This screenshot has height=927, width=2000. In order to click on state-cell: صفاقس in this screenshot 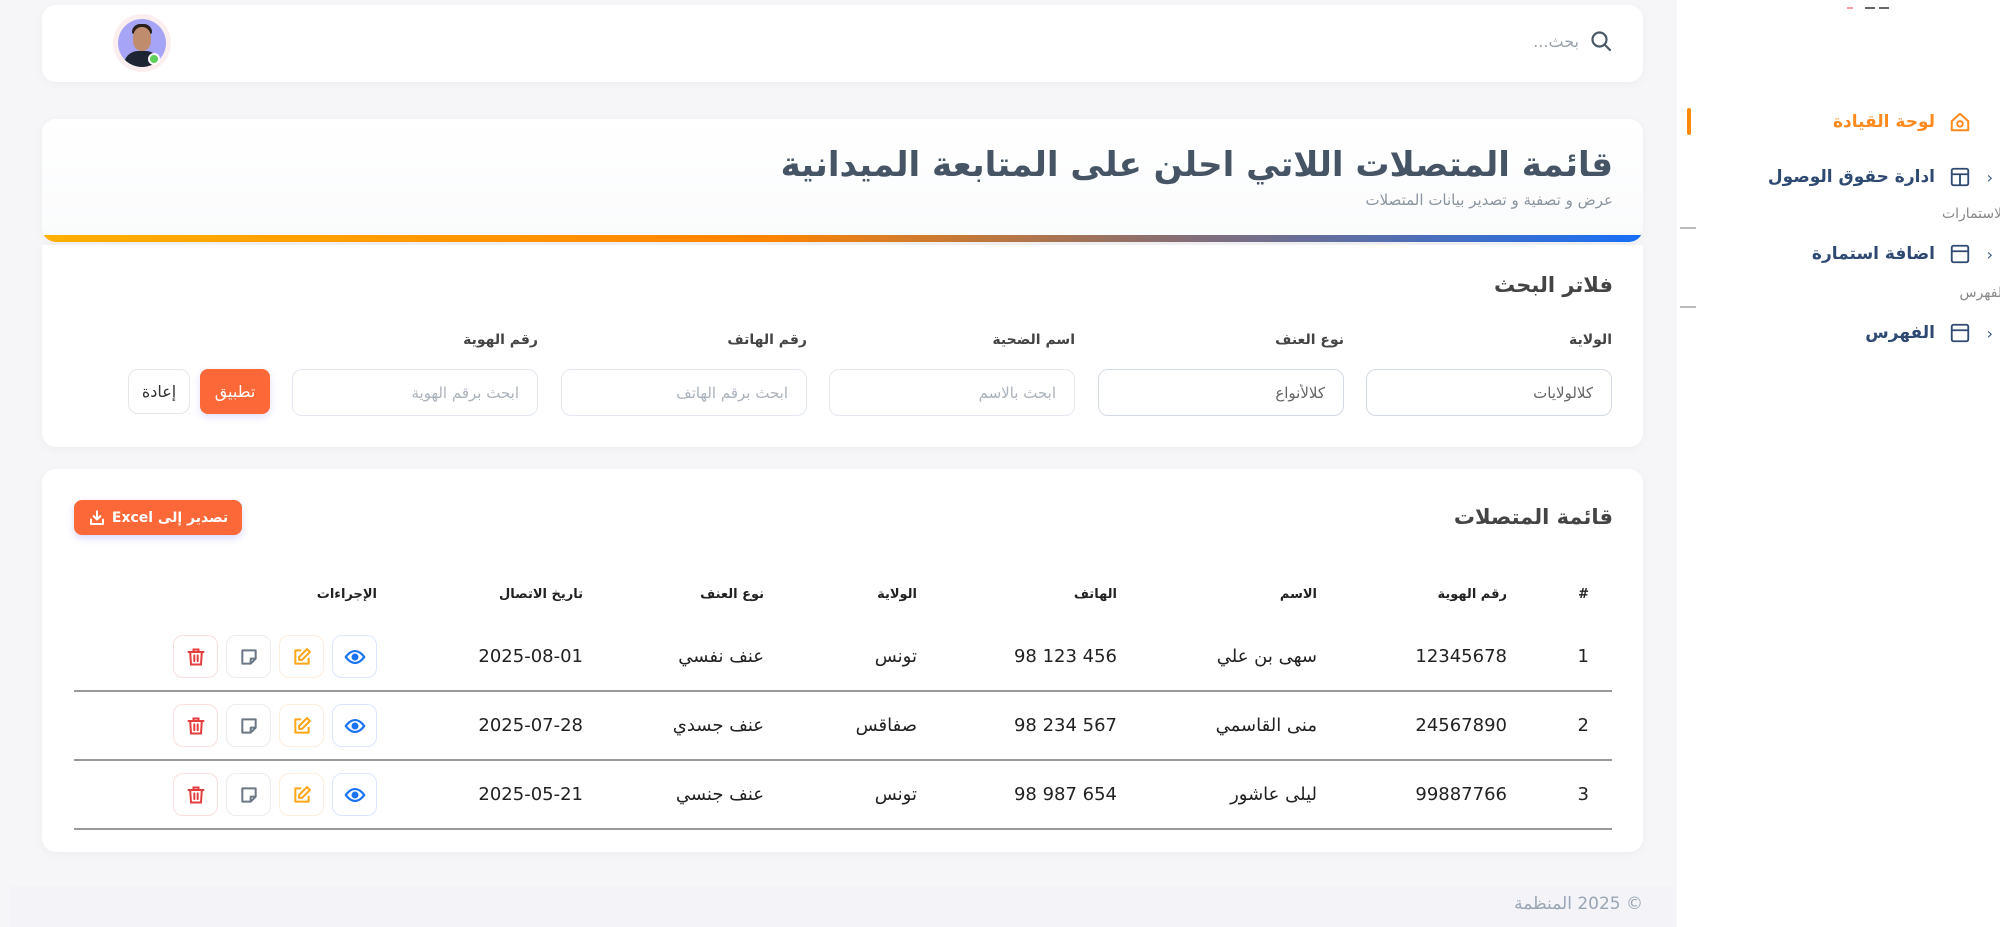, I will do `click(886, 725)`.